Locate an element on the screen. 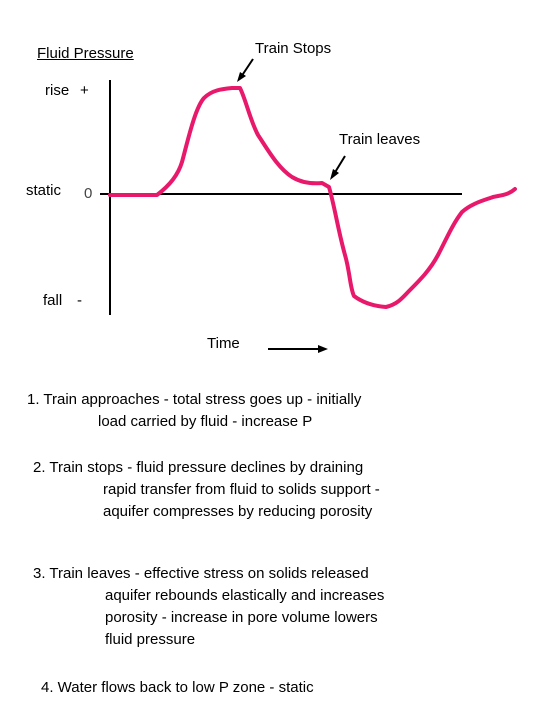  rise-label: rise is located at coordinates (57, 90).